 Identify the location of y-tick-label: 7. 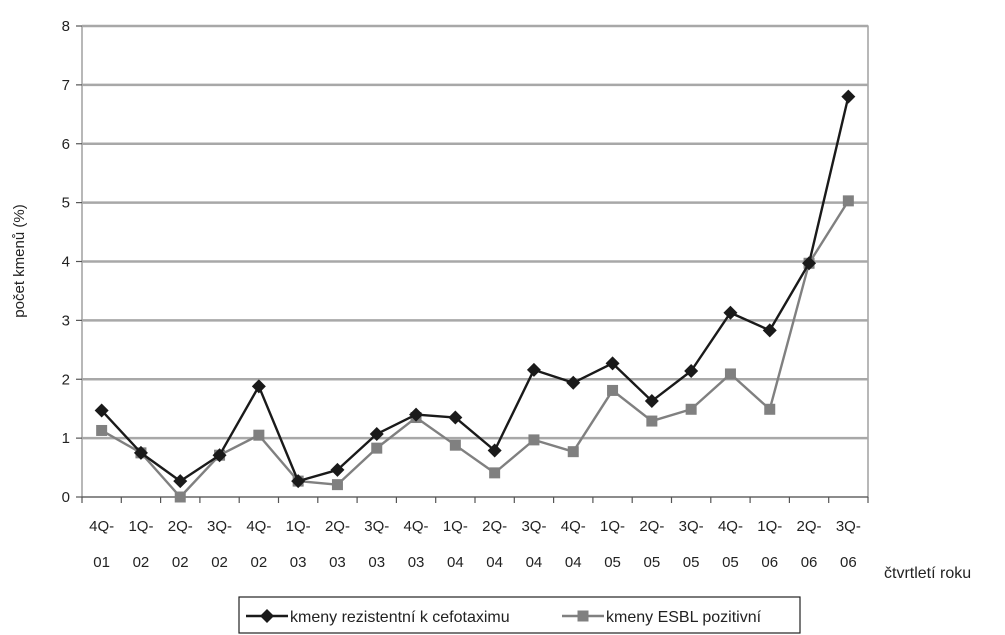
(66, 85).